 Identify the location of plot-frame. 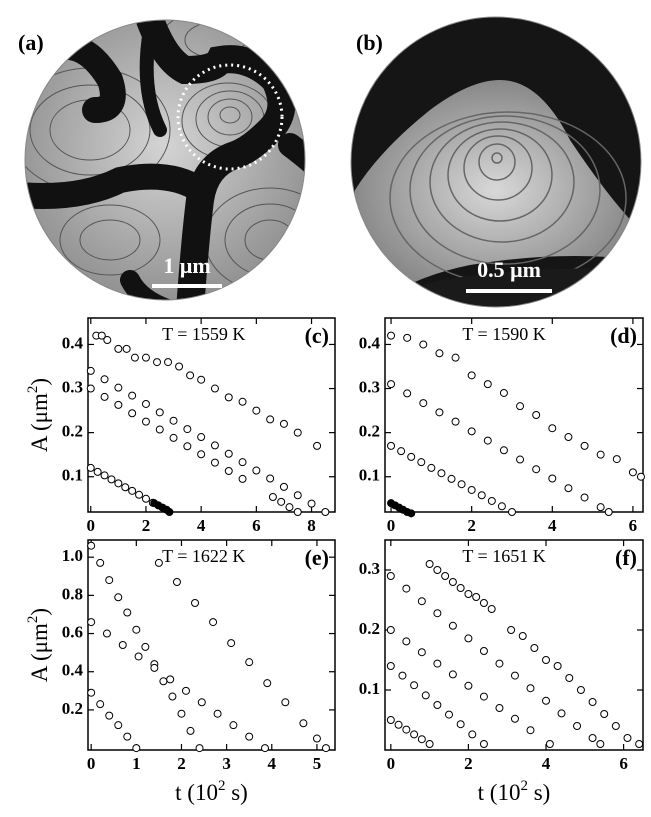
(514, 645).